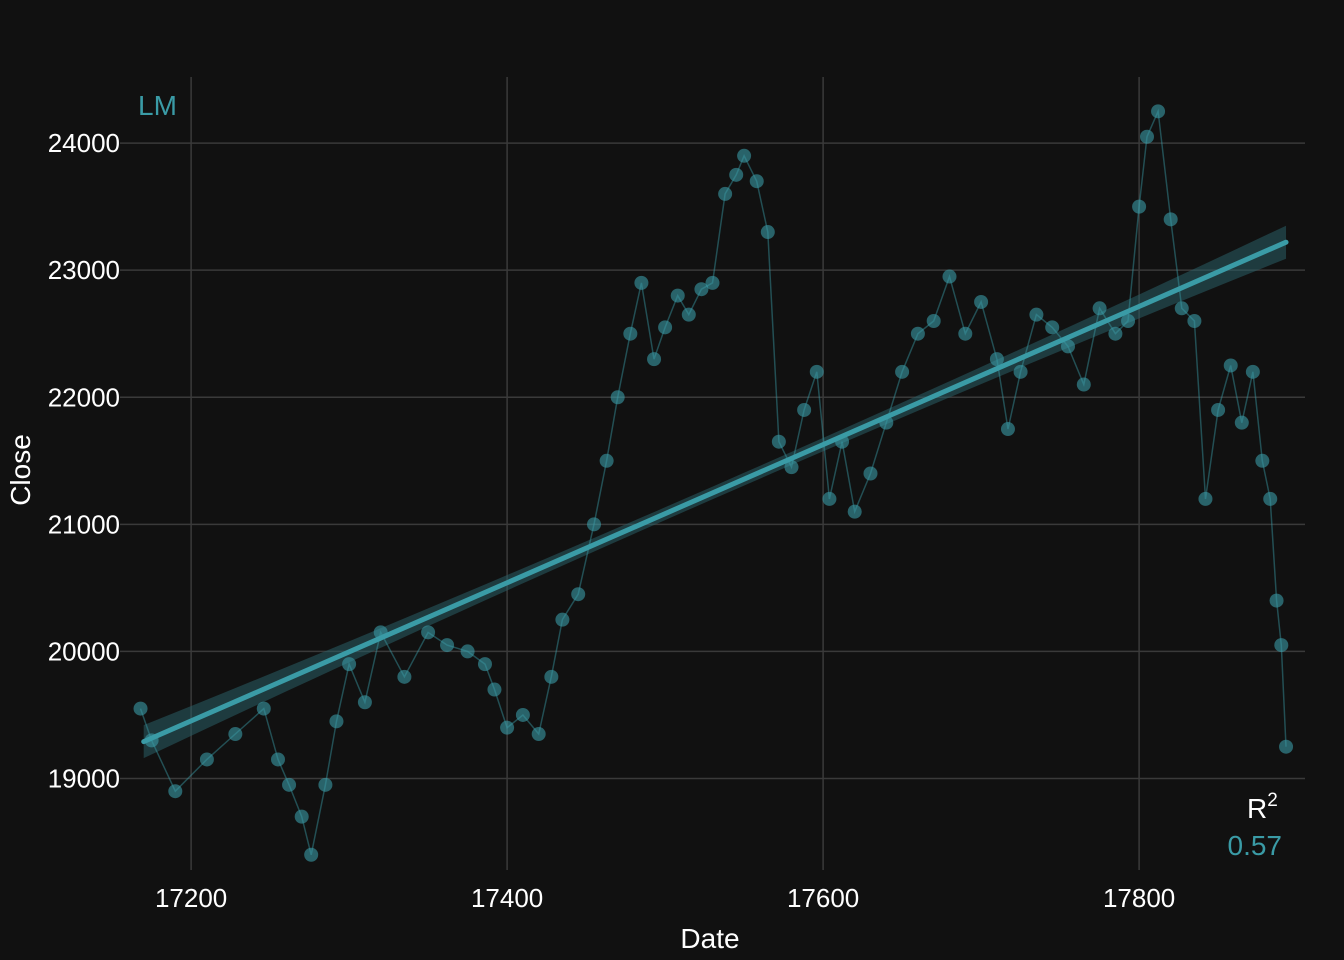 The image size is (1344, 960). What do you see at coordinates (1257, 808) in the screenshot?
I see `r2-label: R` at bounding box center [1257, 808].